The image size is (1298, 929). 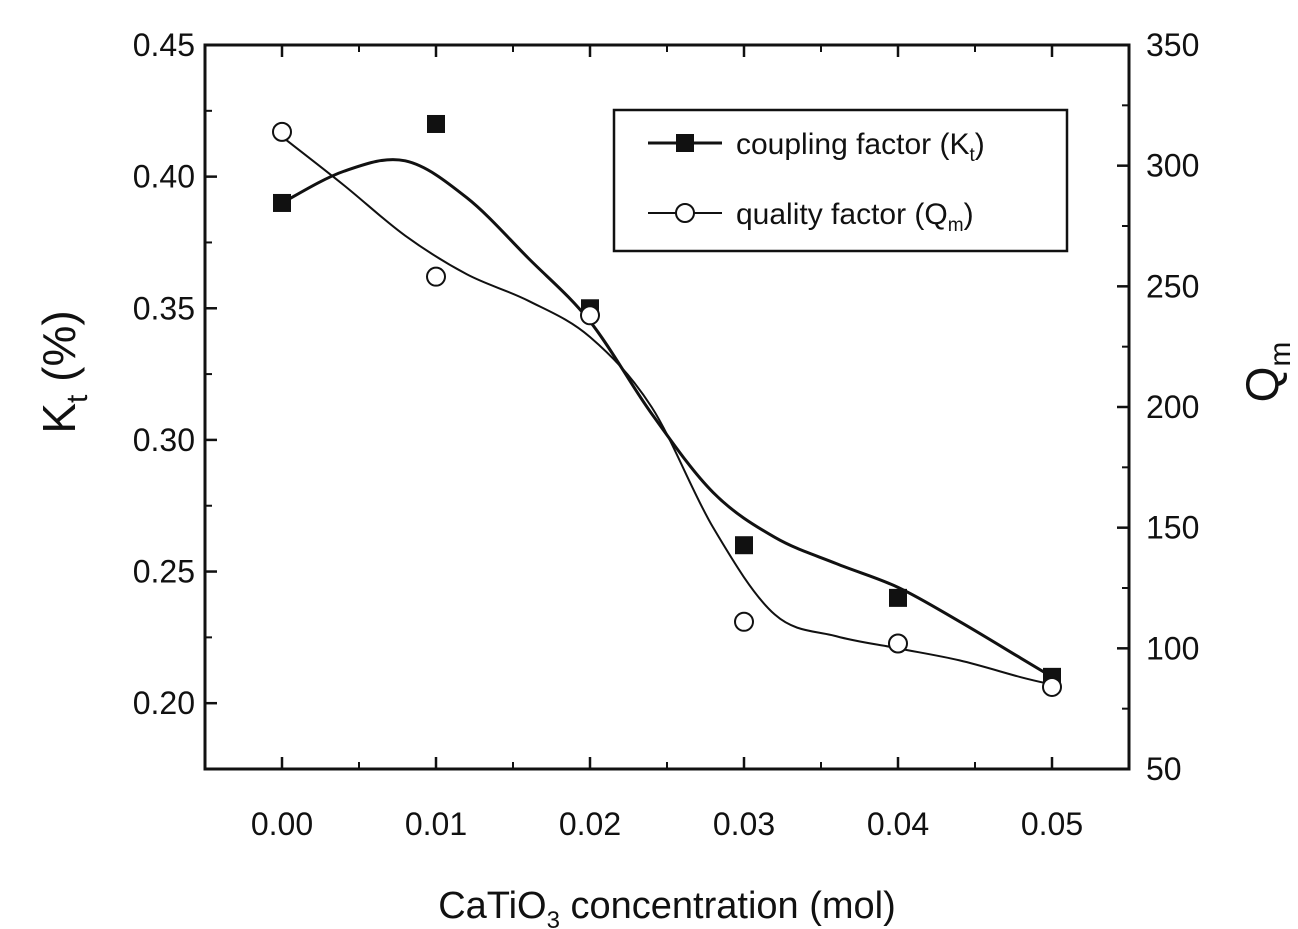 What do you see at coordinates (282, 824) in the screenshot?
I see `x-tick-label: 0.00` at bounding box center [282, 824].